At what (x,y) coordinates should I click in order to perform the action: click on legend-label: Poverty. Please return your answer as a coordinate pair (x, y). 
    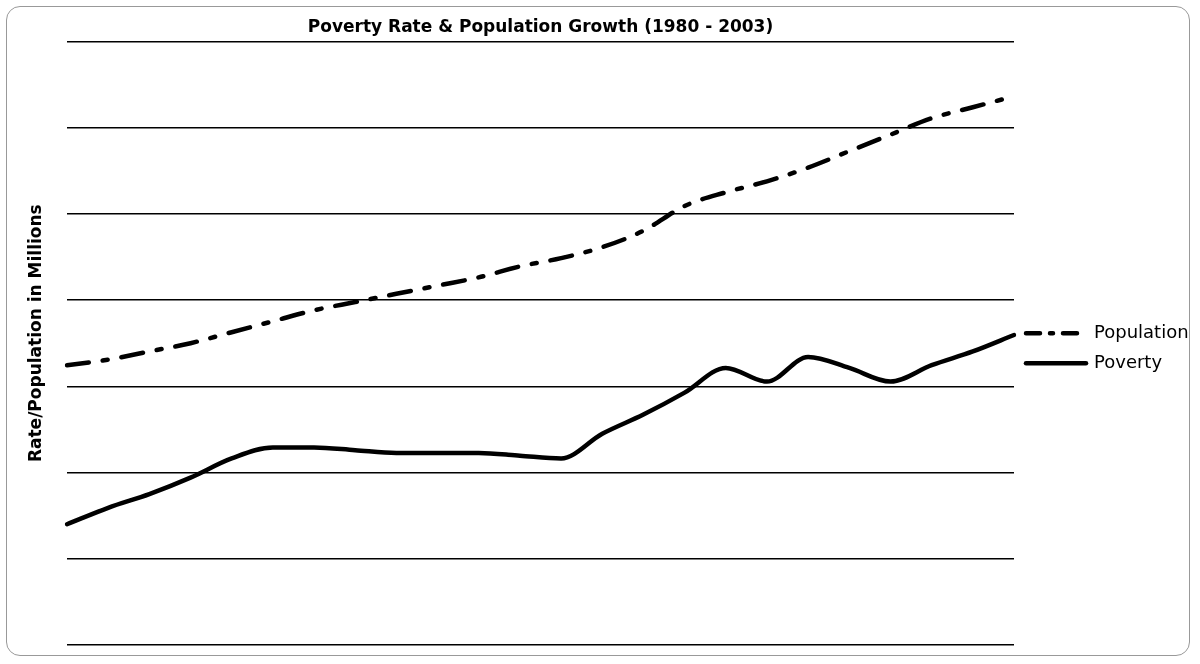
    Looking at the image, I should click on (1128, 361).